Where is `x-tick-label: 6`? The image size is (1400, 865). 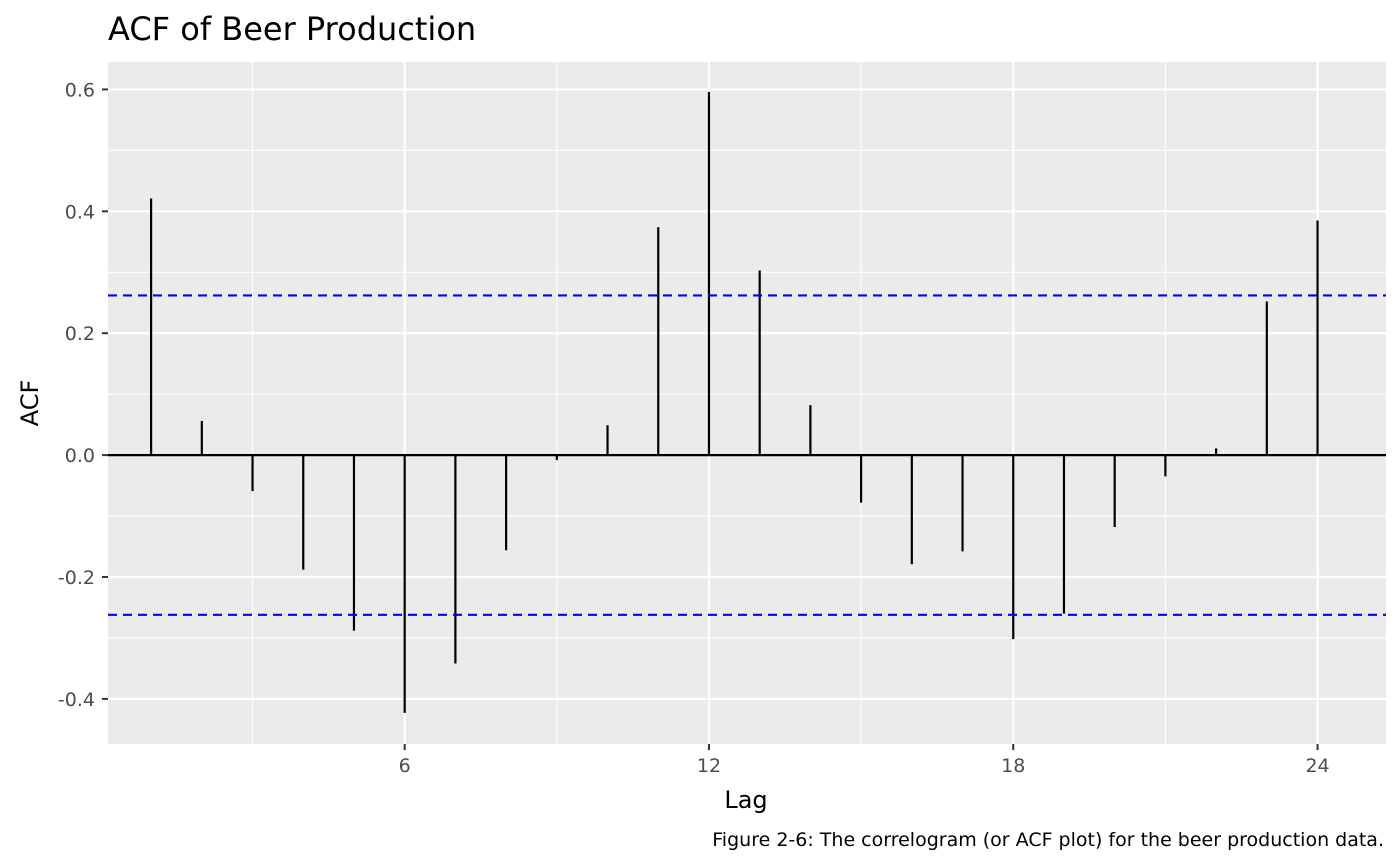 x-tick-label: 6 is located at coordinates (405, 766).